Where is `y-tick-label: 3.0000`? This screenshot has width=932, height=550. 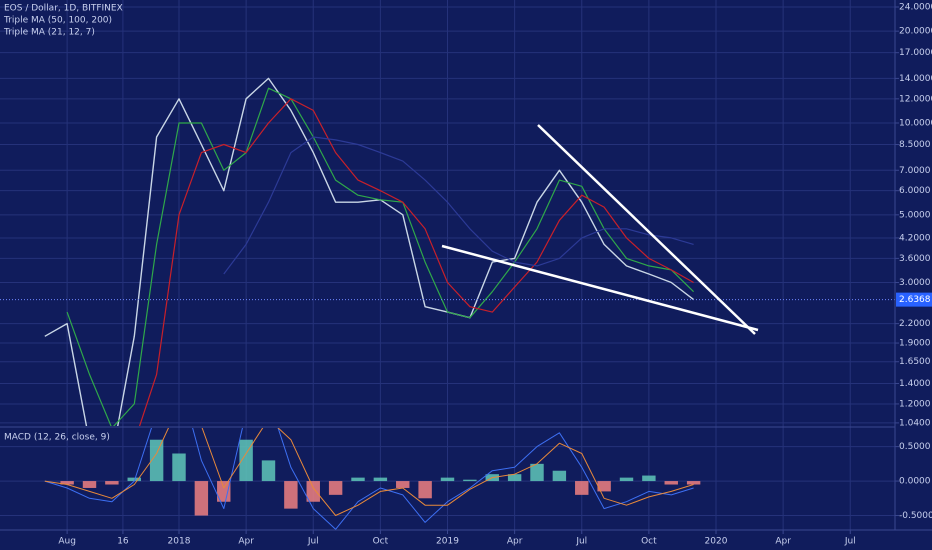 y-tick-label: 3.0000 is located at coordinates (915, 283).